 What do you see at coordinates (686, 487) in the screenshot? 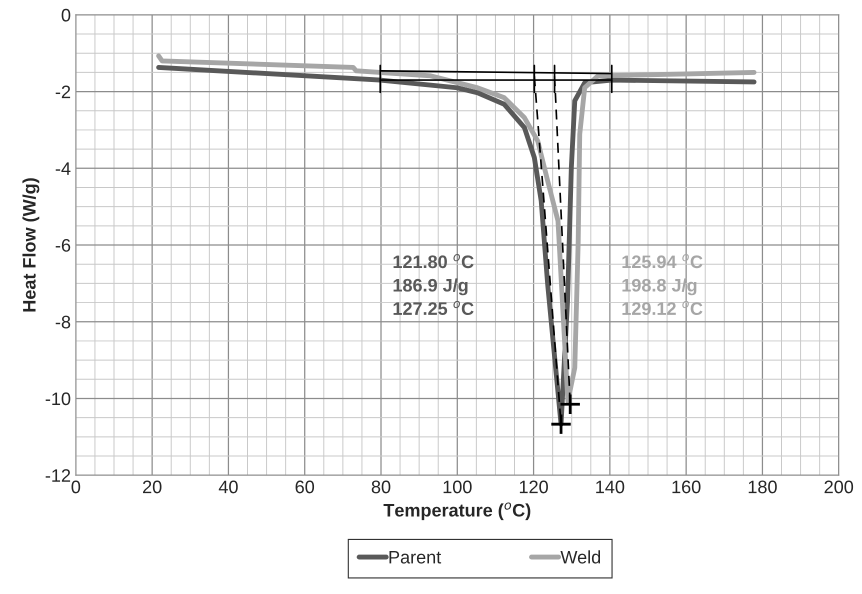
I see `x-tick-label: 160` at bounding box center [686, 487].